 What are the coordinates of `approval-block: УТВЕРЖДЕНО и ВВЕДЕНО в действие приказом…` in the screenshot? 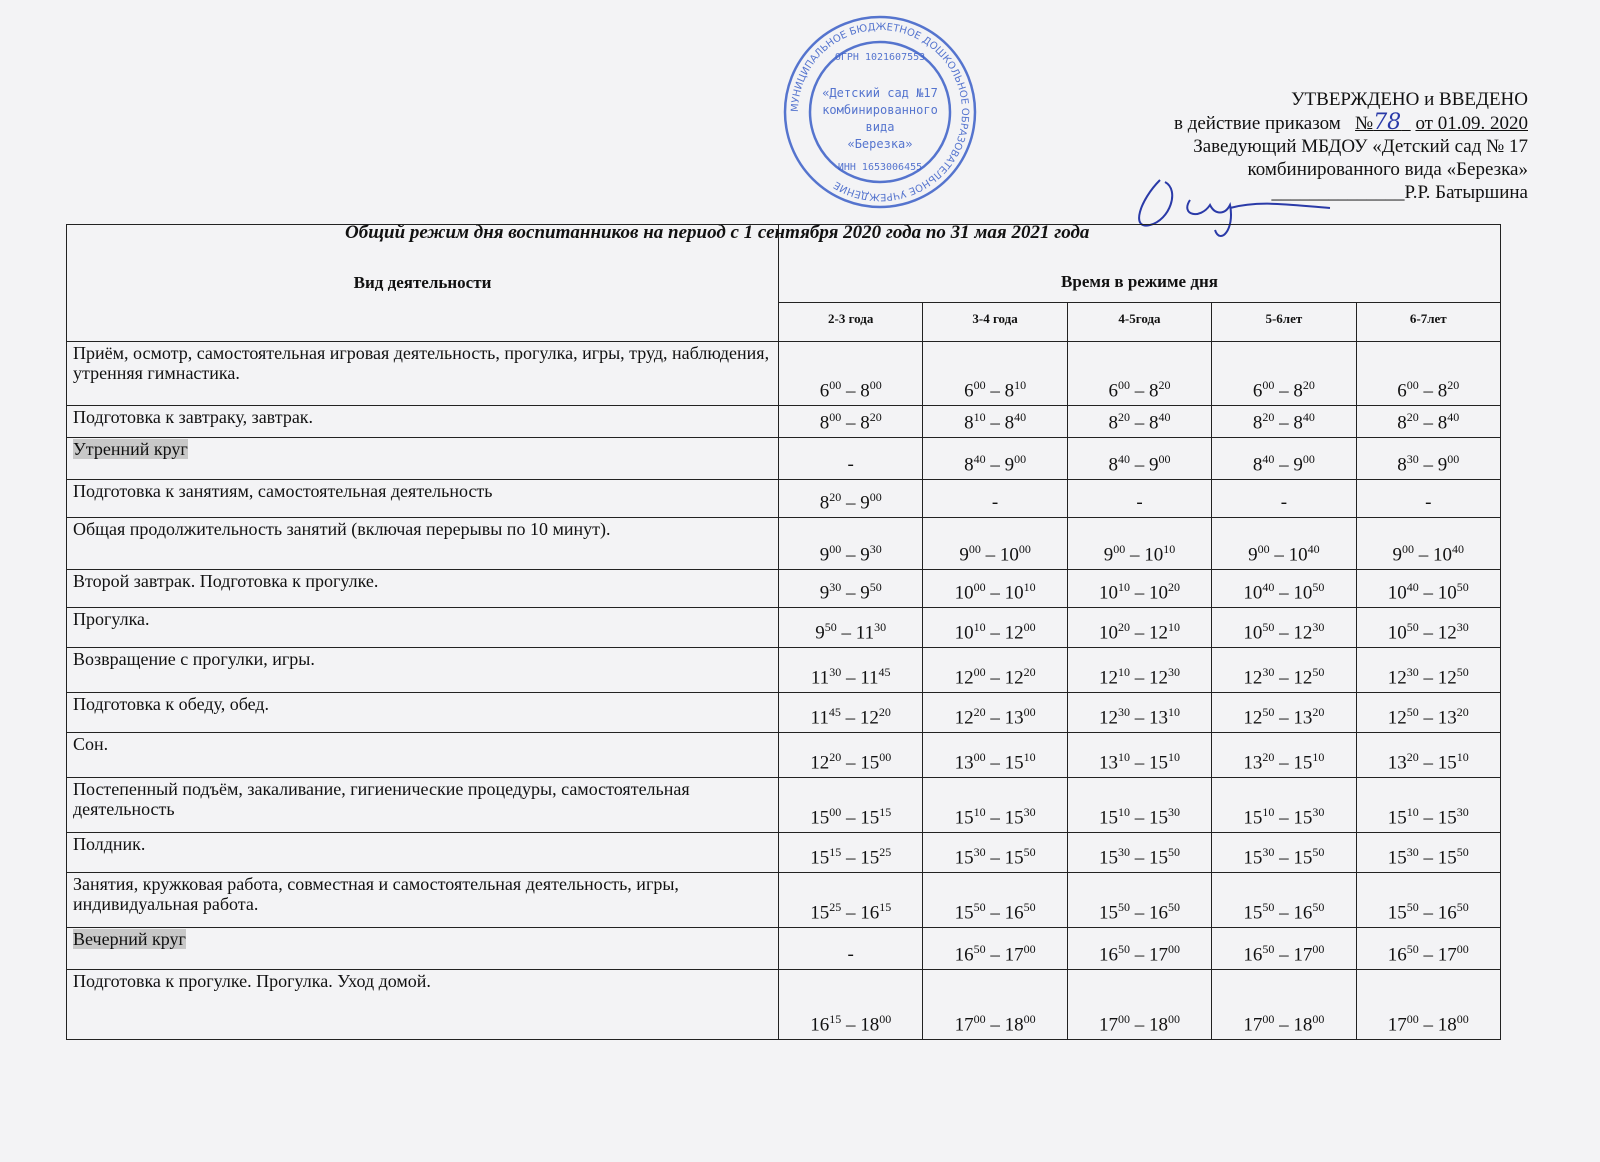 It's located at (1351, 146).